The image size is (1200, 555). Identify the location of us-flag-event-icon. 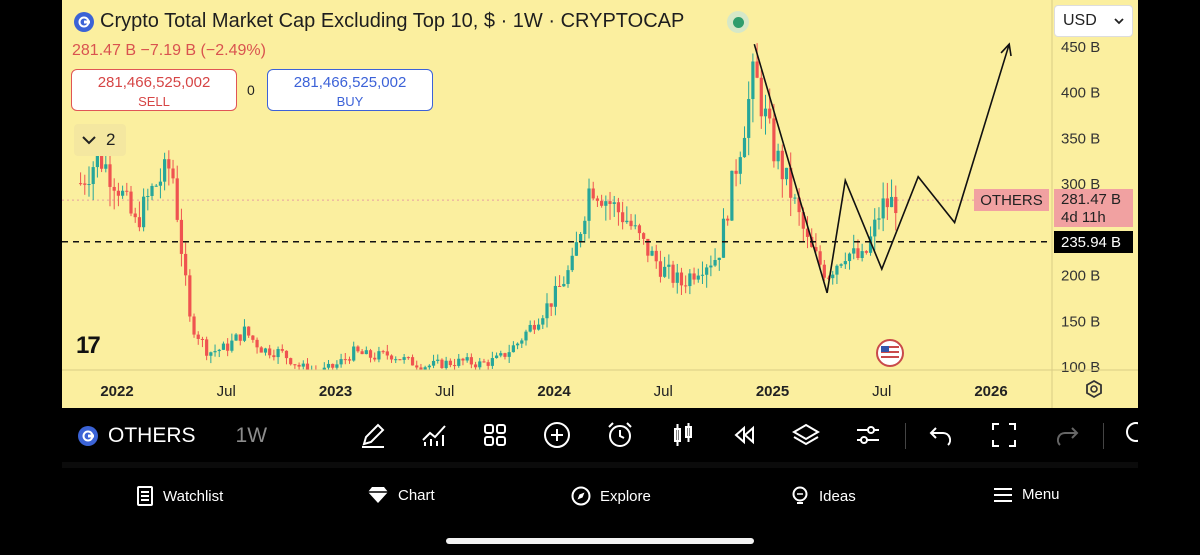
(890, 353).